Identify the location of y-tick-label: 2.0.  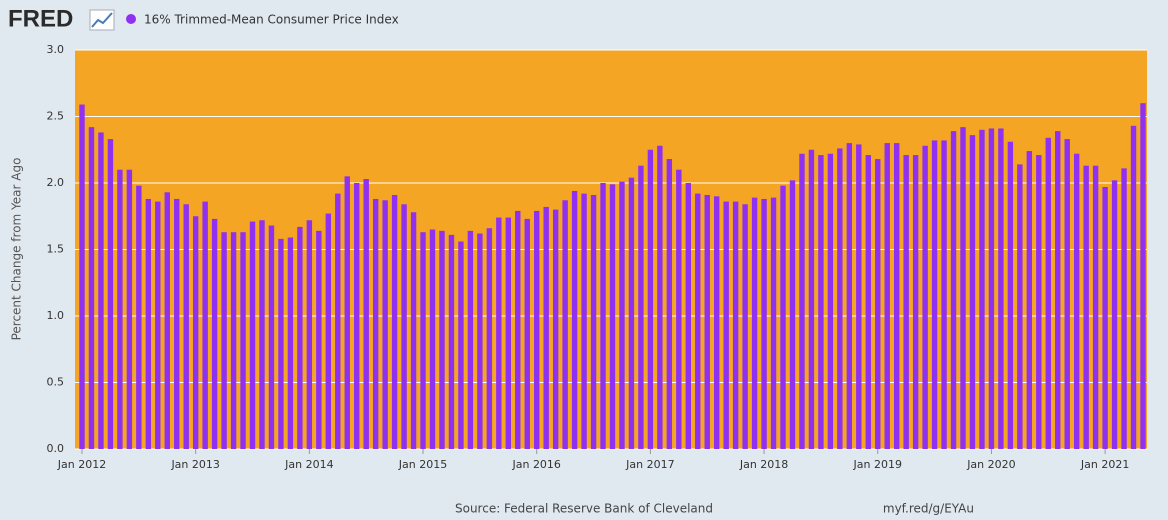
(56, 182).